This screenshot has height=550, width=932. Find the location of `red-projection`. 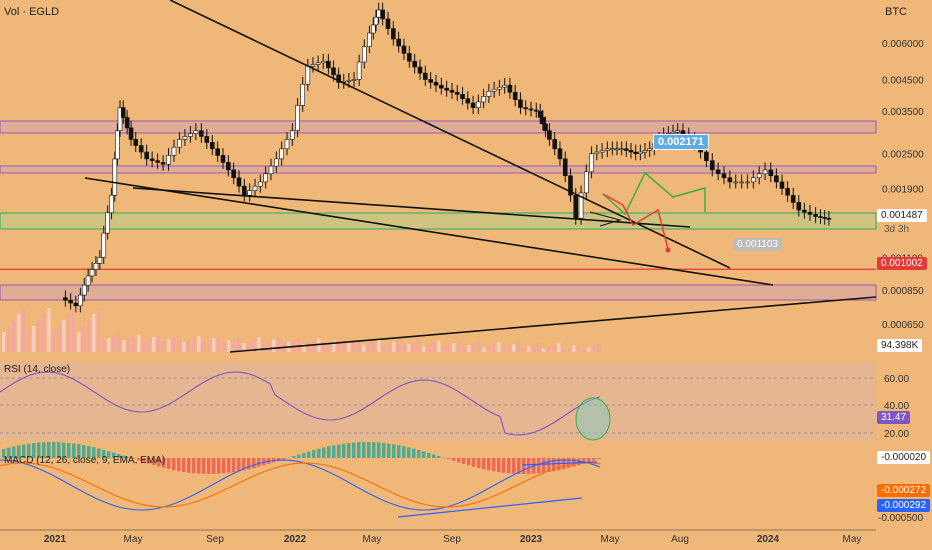

red-projection is located at coordinates (635, 221).